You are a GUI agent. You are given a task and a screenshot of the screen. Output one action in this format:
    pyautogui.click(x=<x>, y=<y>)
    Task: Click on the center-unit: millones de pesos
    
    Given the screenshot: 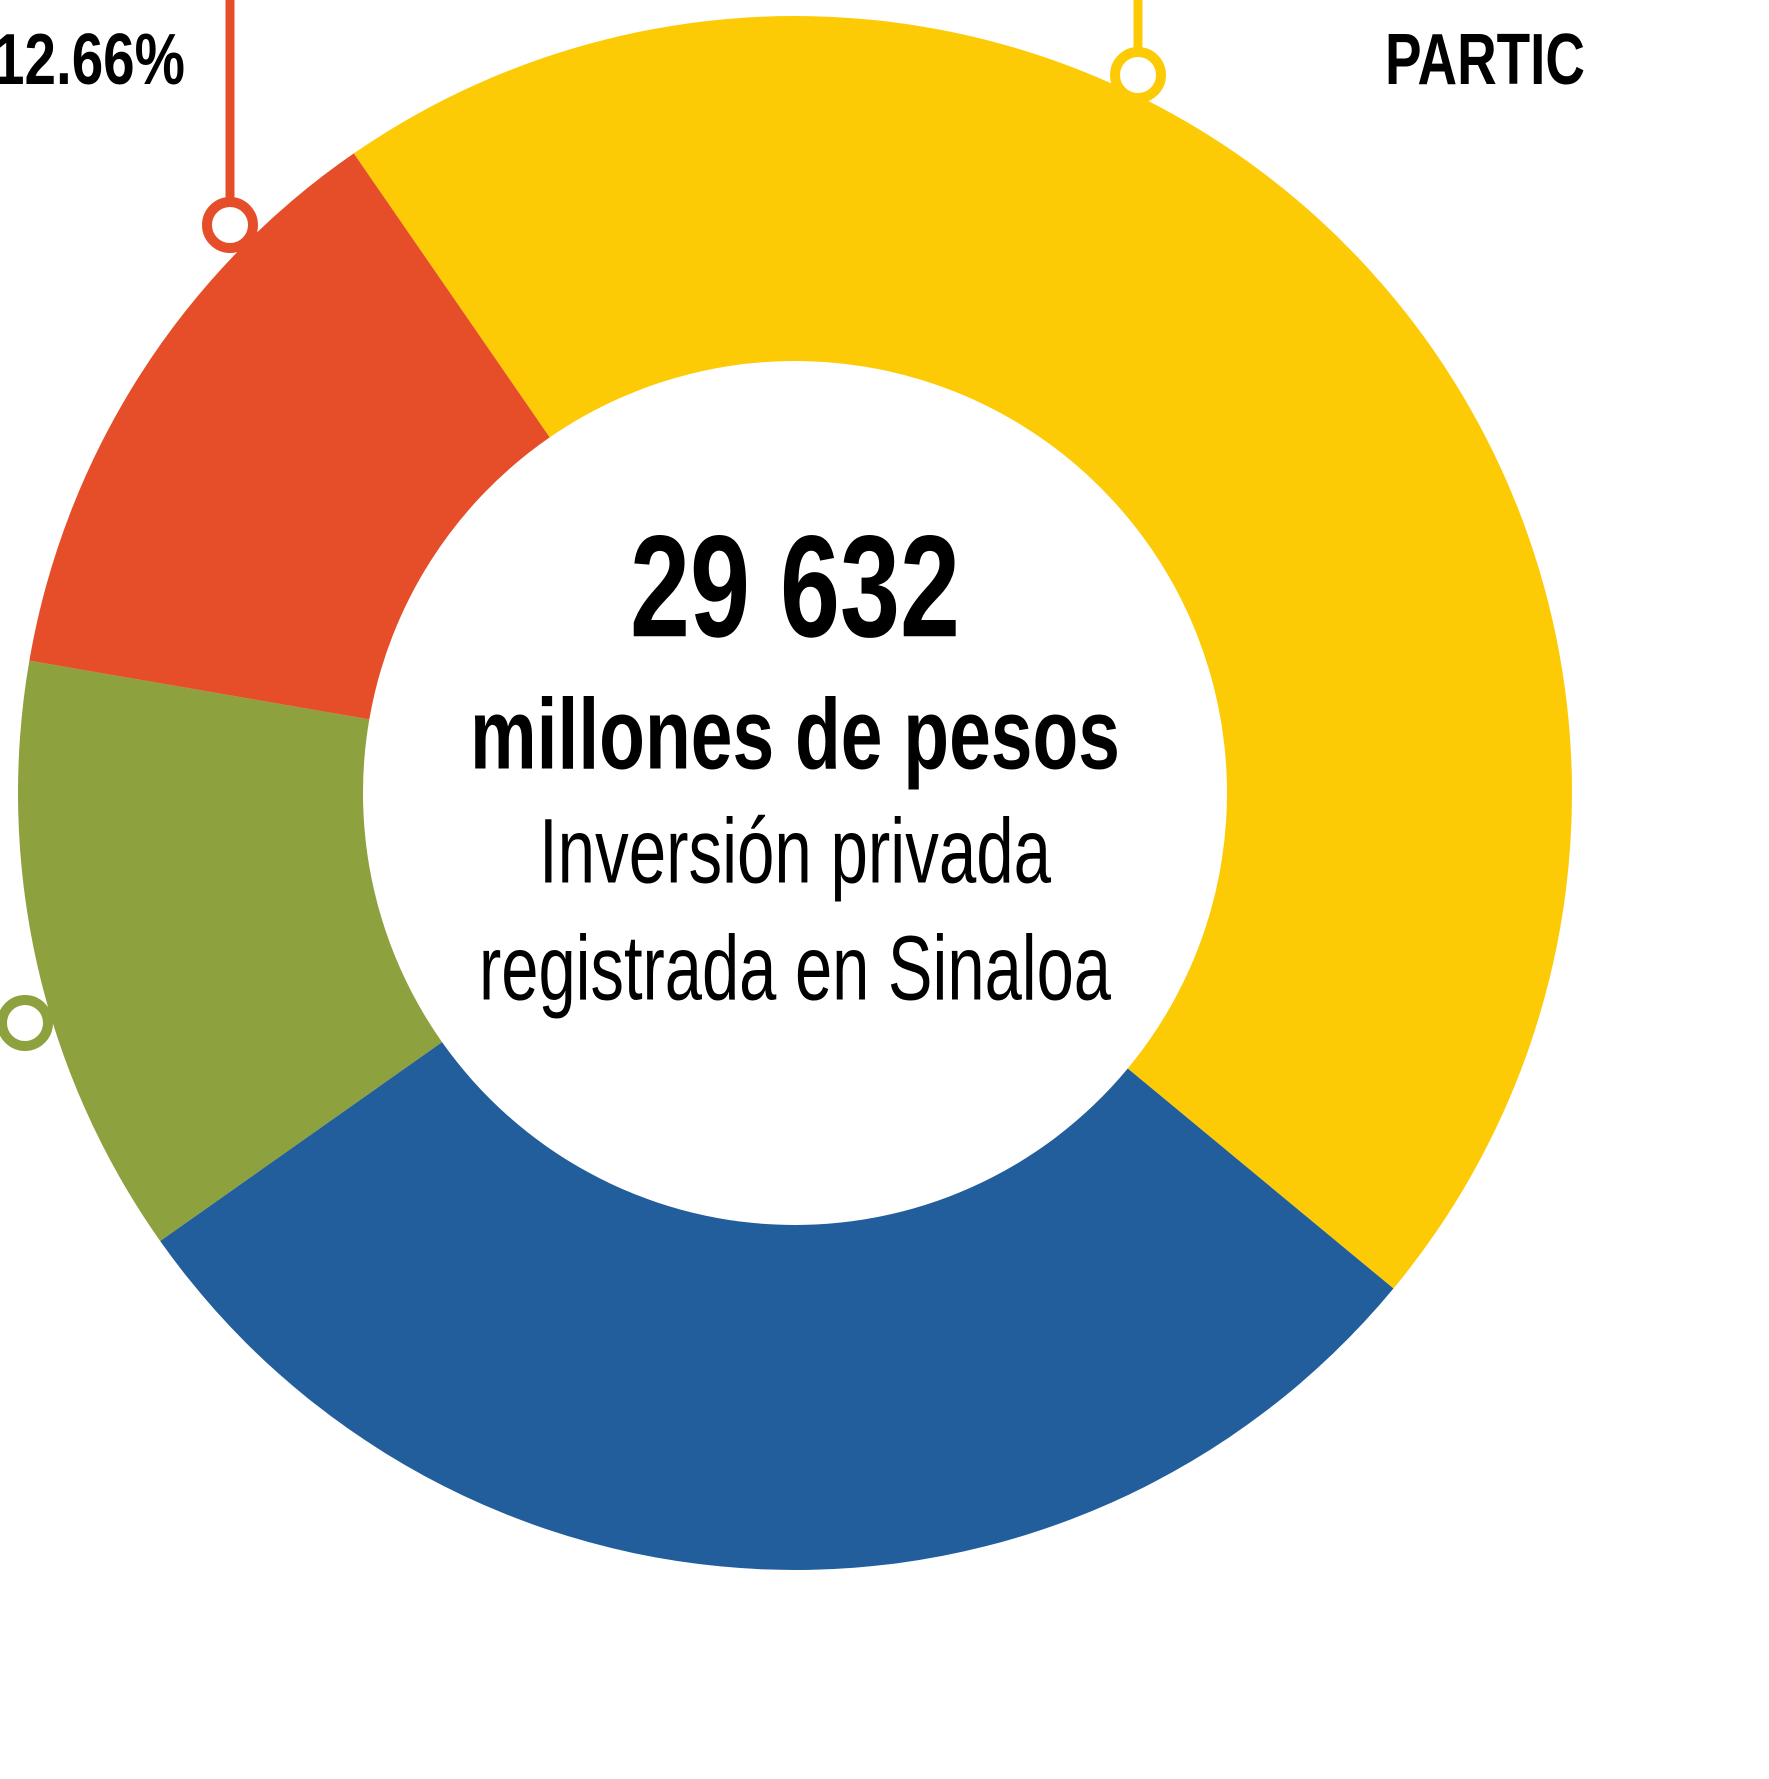 What is the action you would take?
    pyautogui.click(x=795, y=734)
    